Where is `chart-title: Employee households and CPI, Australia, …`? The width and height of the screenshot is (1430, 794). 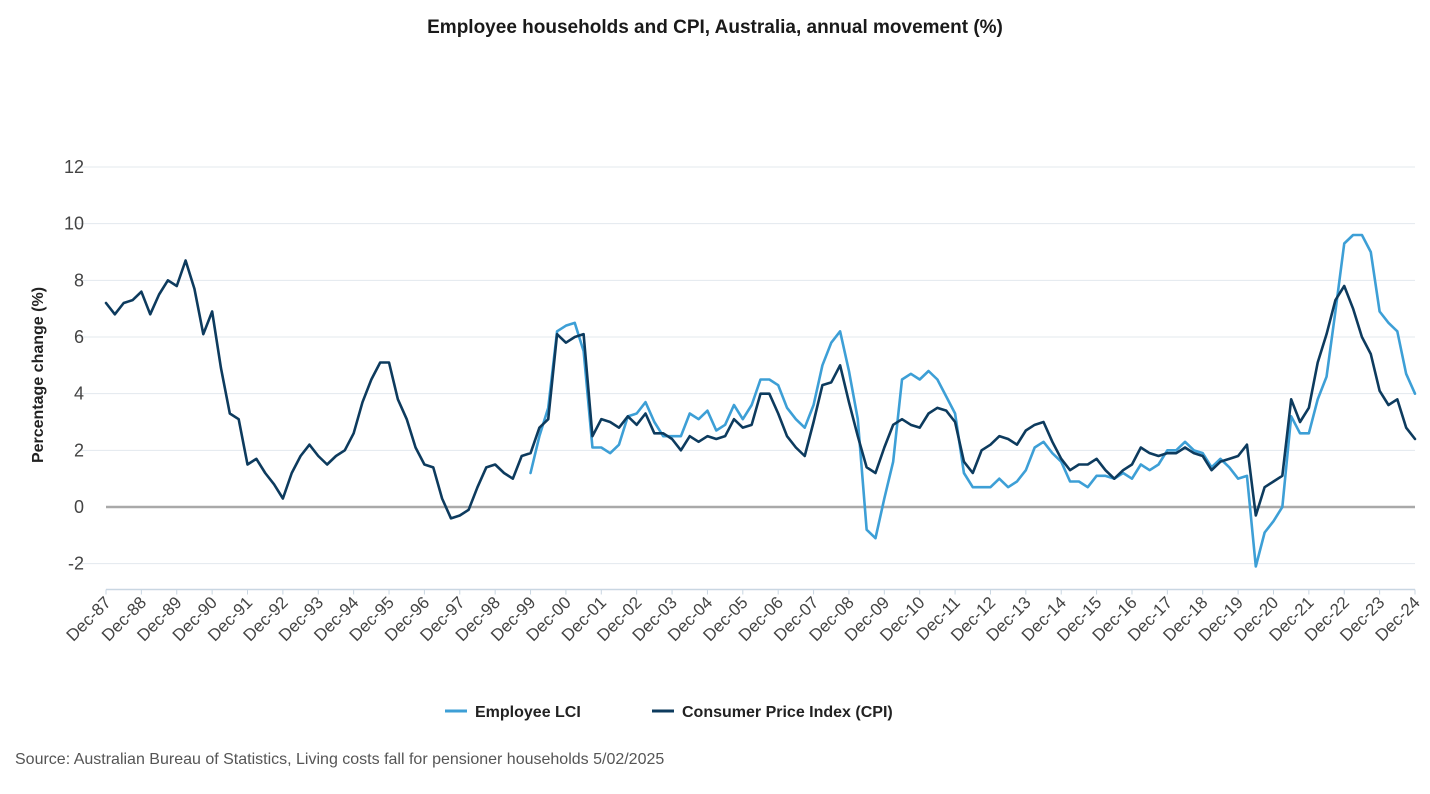 chart-title: Employee households and CPI, Australia, … is located at coordinates (715, 27).